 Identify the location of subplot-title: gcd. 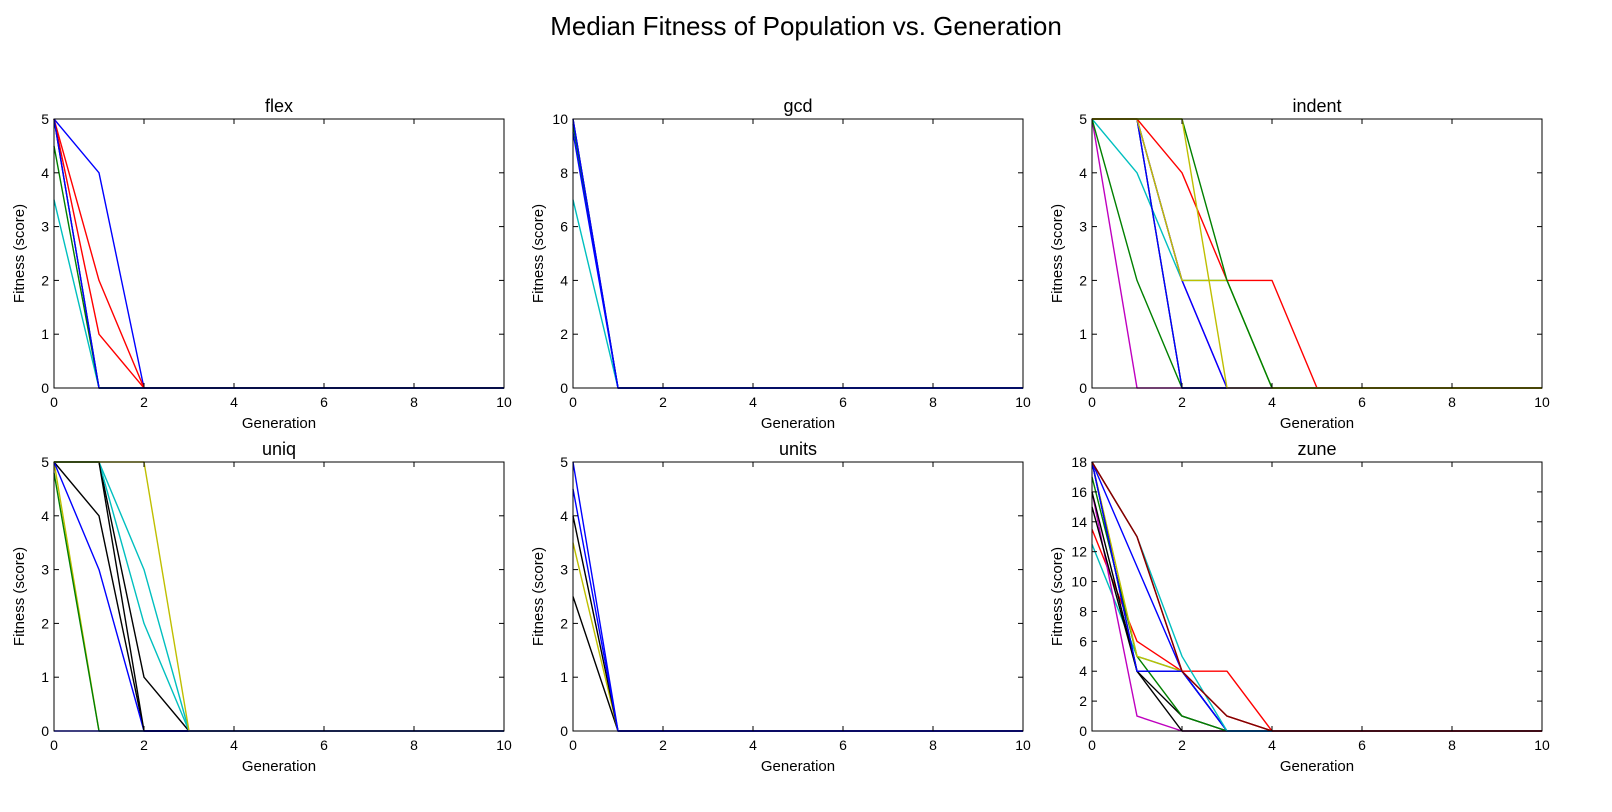
(797, 106).